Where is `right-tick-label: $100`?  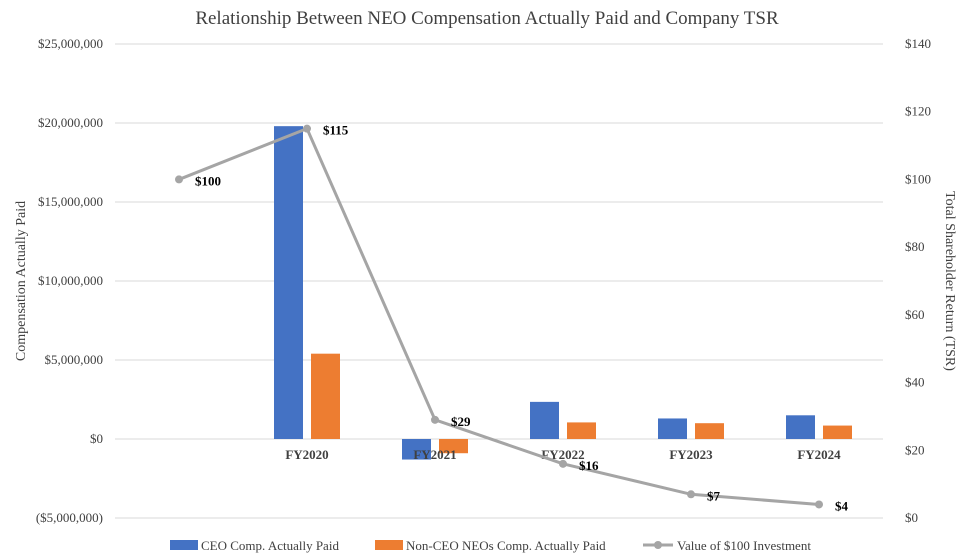 right-tick-label: $100 is located at coordinates (918, 178).